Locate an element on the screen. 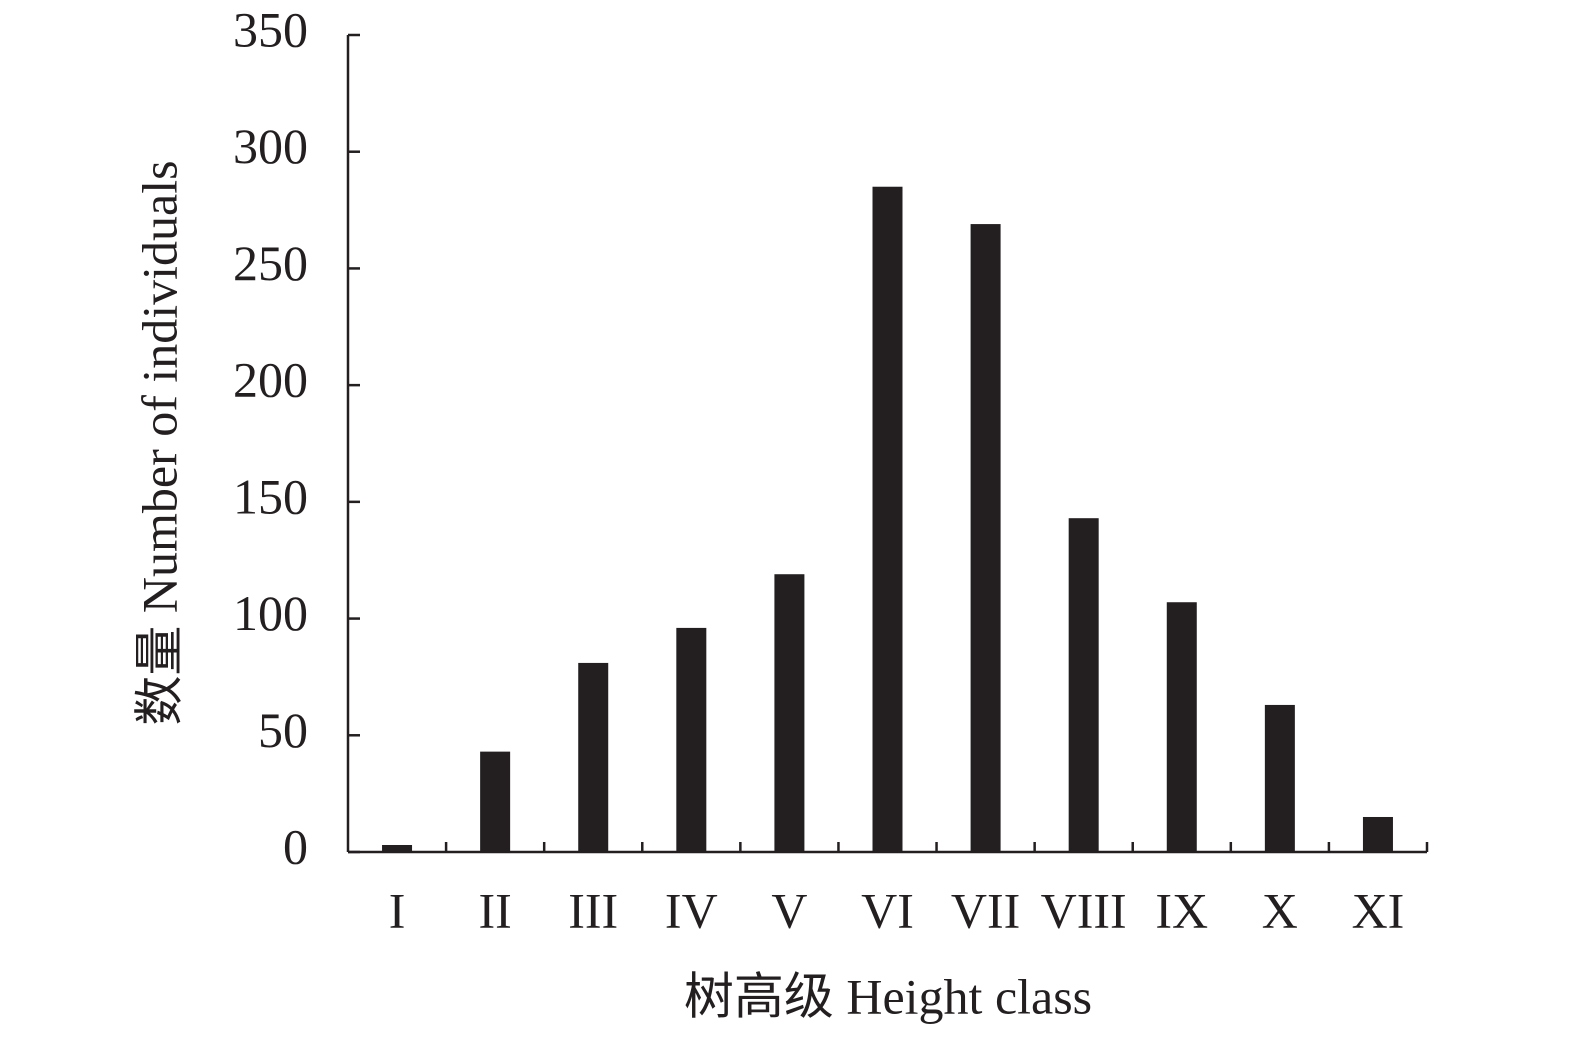 The width and height of the screenshot is (1575, 1047). y-tick-label: 150 is located at coordinates (270, 496).